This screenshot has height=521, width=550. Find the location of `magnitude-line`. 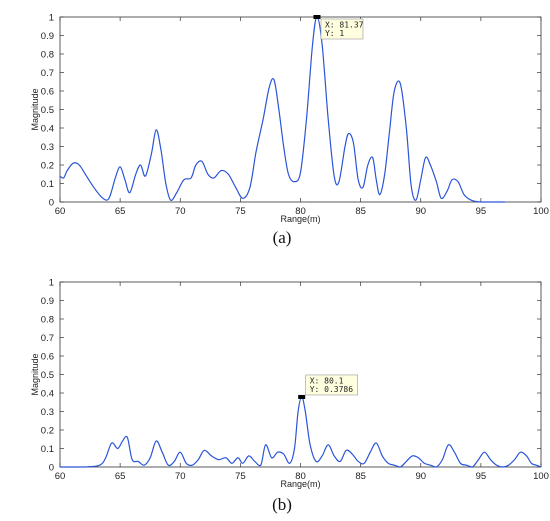

magnitude-line is located at coordinates (300, 432).